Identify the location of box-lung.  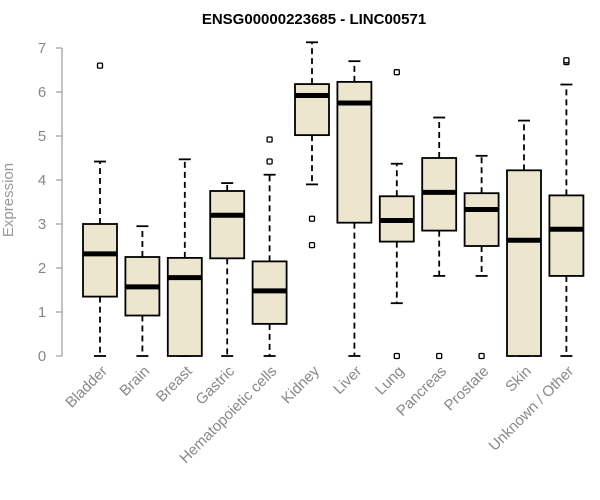
(396, 214).